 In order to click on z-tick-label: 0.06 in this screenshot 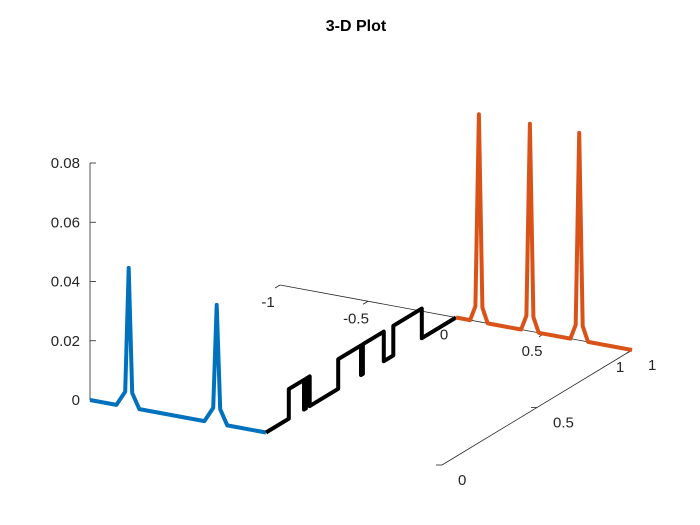, I will do `click(65, 222)`.